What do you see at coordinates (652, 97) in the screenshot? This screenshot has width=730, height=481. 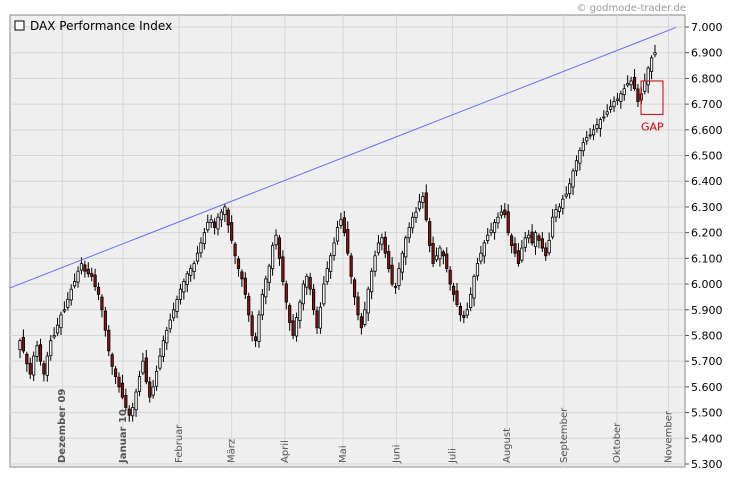 I see `gap-box` at bounding box center [652, 97].